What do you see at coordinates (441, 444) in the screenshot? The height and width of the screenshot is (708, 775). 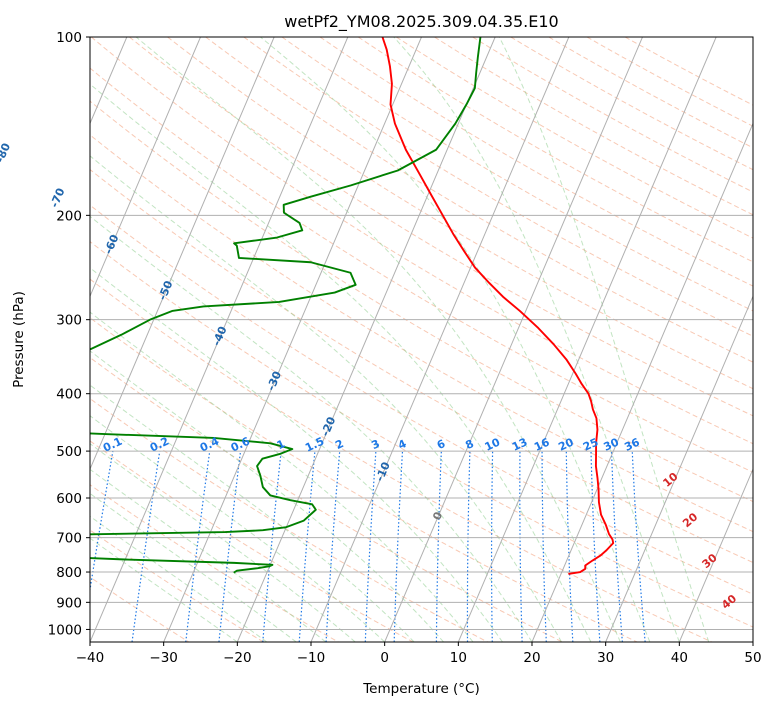 I see `mixing-ratio-label: 6` at bounding box center [441, 444].